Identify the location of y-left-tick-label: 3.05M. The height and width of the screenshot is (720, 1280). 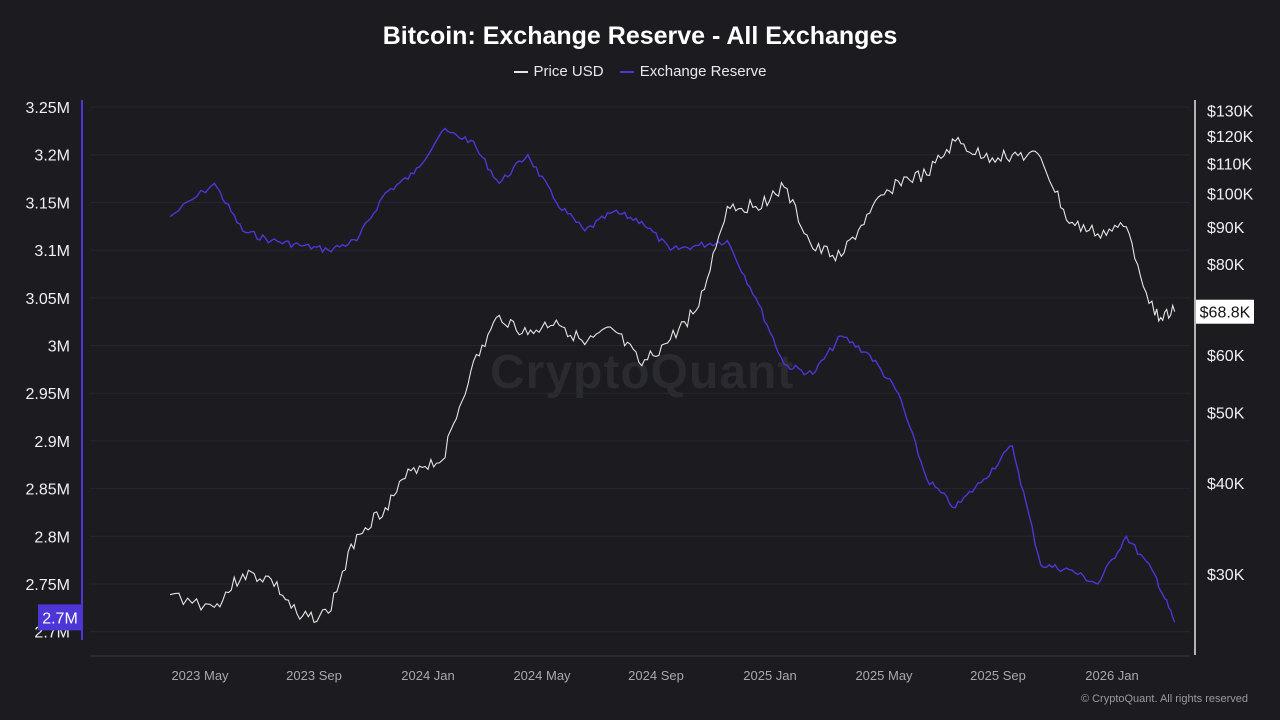
(48, 299).